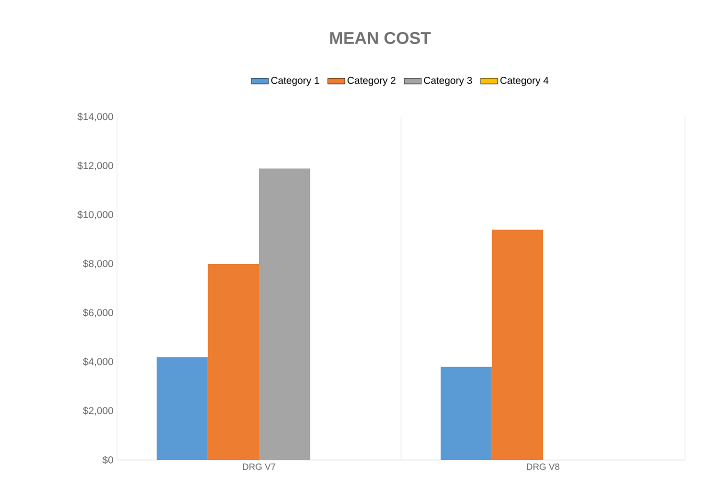 Image resolution: width=704 pixels, height=493 pixels. Describe the element at coordinates (259, 467) in the screenshot. I see `x-tick-label: DRG V7` at that location.